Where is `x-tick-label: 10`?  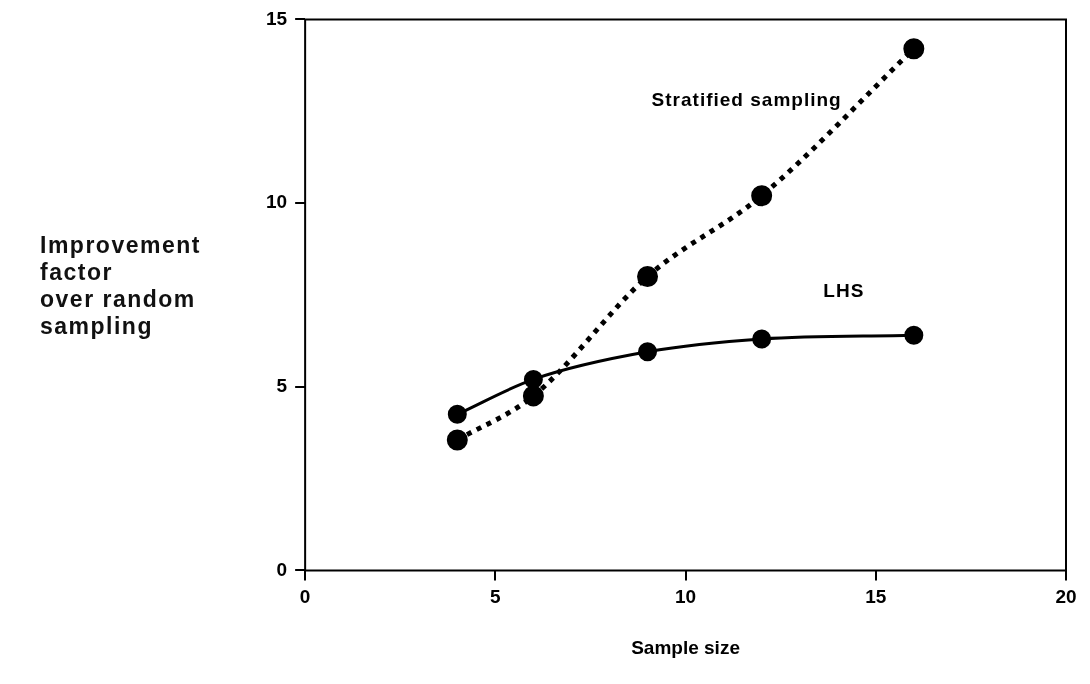
x-tick-label: 10 is located at coordinates (686, 597).